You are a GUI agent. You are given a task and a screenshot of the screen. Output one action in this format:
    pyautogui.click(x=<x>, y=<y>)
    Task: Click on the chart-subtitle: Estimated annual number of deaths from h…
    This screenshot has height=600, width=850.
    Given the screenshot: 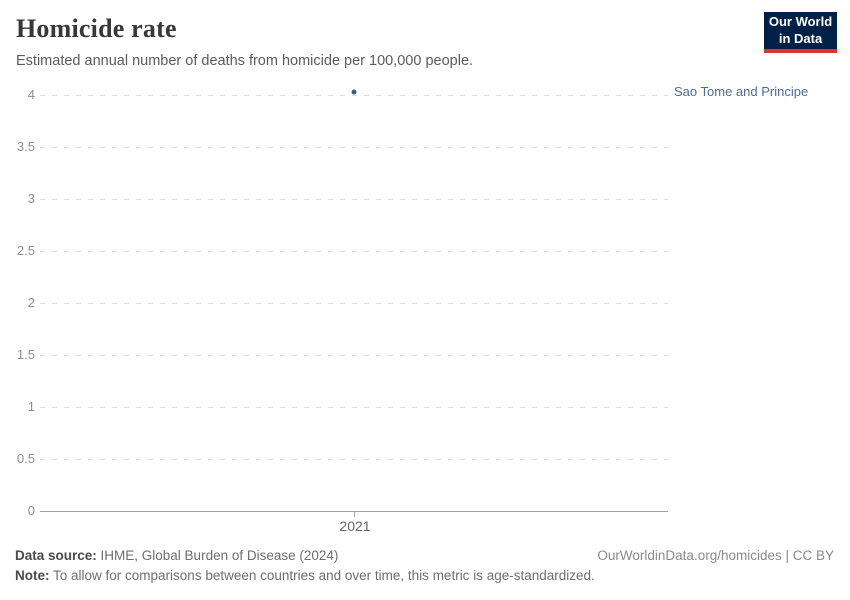 What is the action you would take?
    pyautogui.click(x=245, y=61)
    